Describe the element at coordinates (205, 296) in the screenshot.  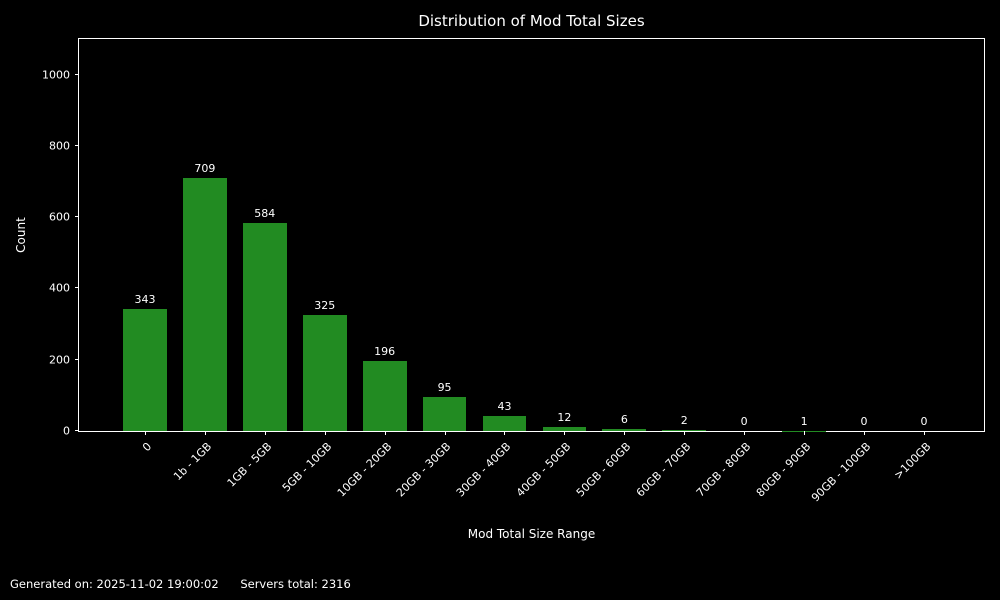
I see `bar: 709` at that location.